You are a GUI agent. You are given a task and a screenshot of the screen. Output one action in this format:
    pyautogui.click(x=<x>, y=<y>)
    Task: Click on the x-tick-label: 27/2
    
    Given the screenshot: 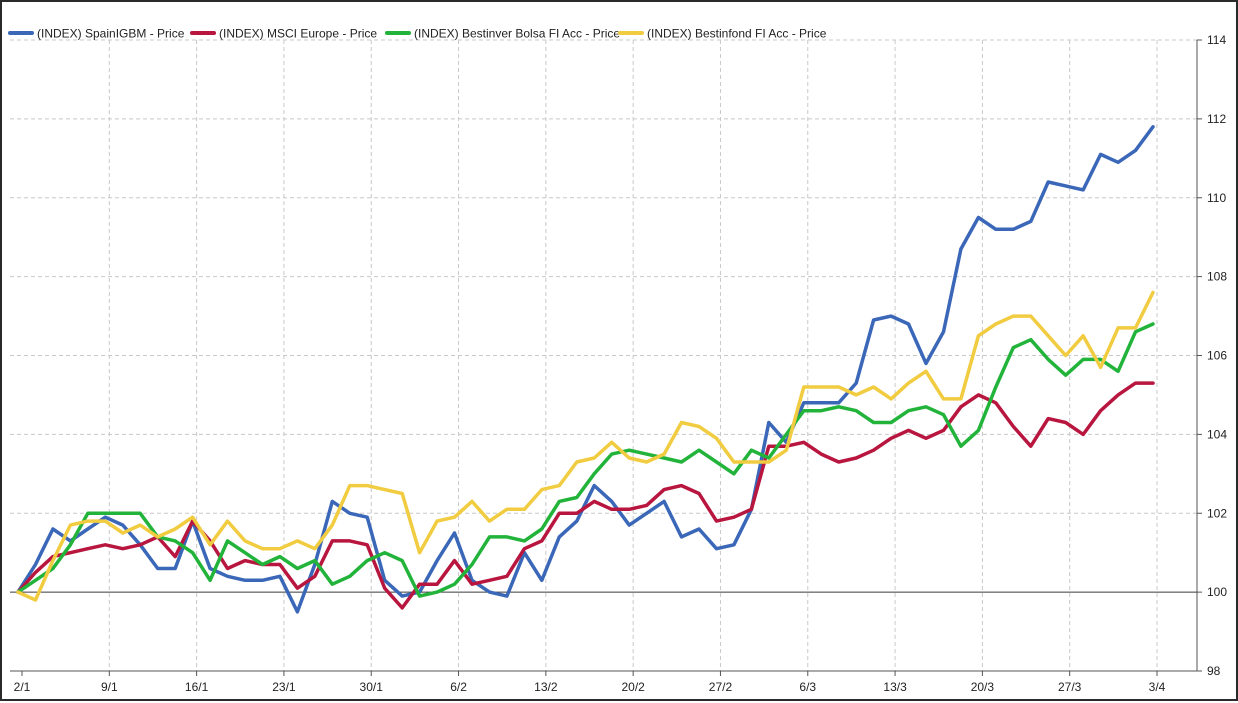 What is the action you would take?
    pyautogui.click(x=721, y=687)
    